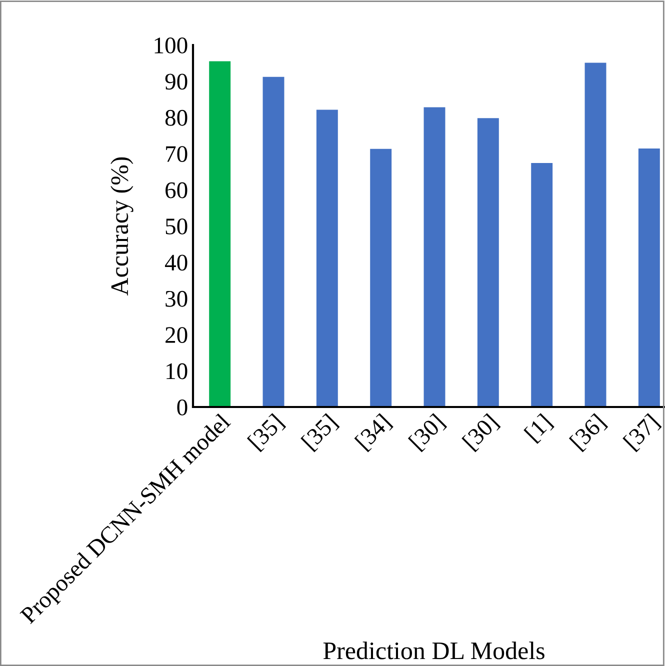  Describe the element at coordinates (177, 226) in the screenshot. I see `y-tick-label: 50` at that location.